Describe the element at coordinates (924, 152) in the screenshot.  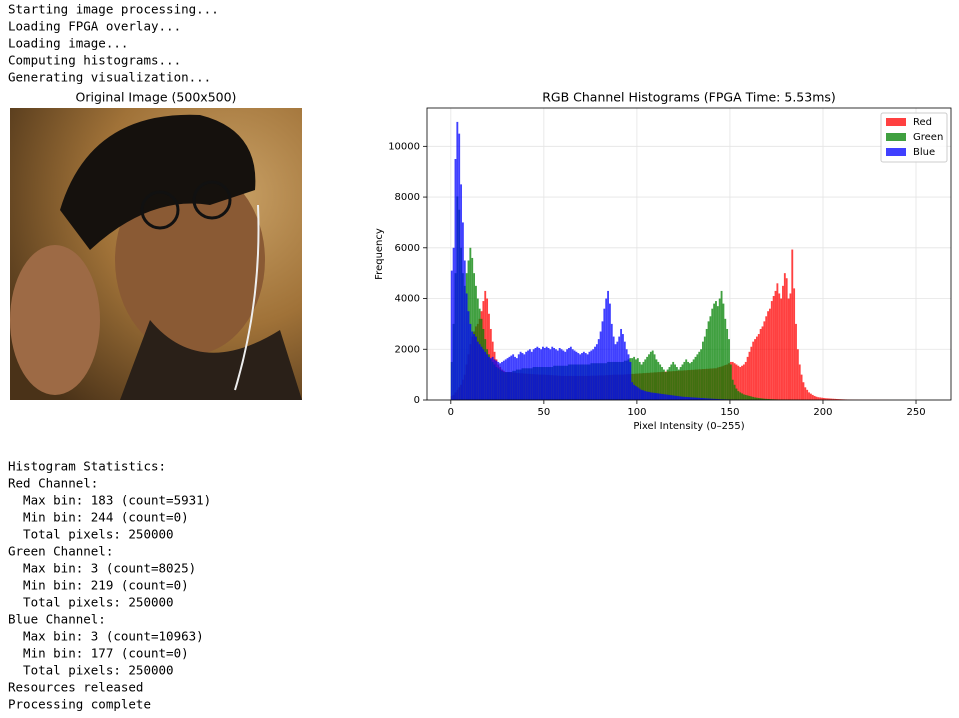
I see `legend-label: Blue` at that location.